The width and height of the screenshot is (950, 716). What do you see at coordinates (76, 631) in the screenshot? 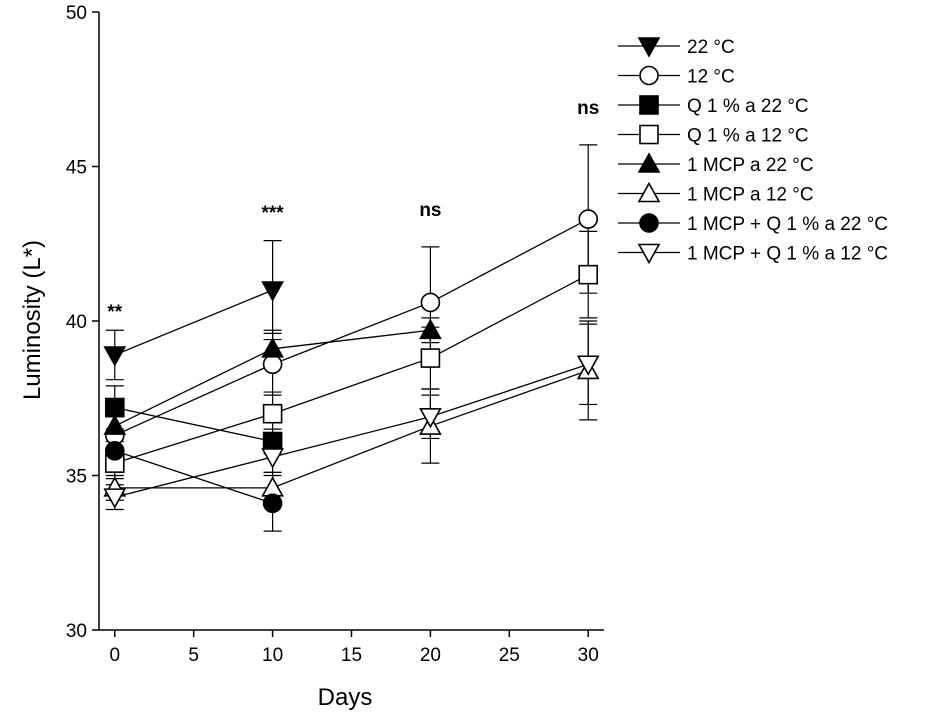
I see `y-tick-label: 30` at bounding box center [76, 631].